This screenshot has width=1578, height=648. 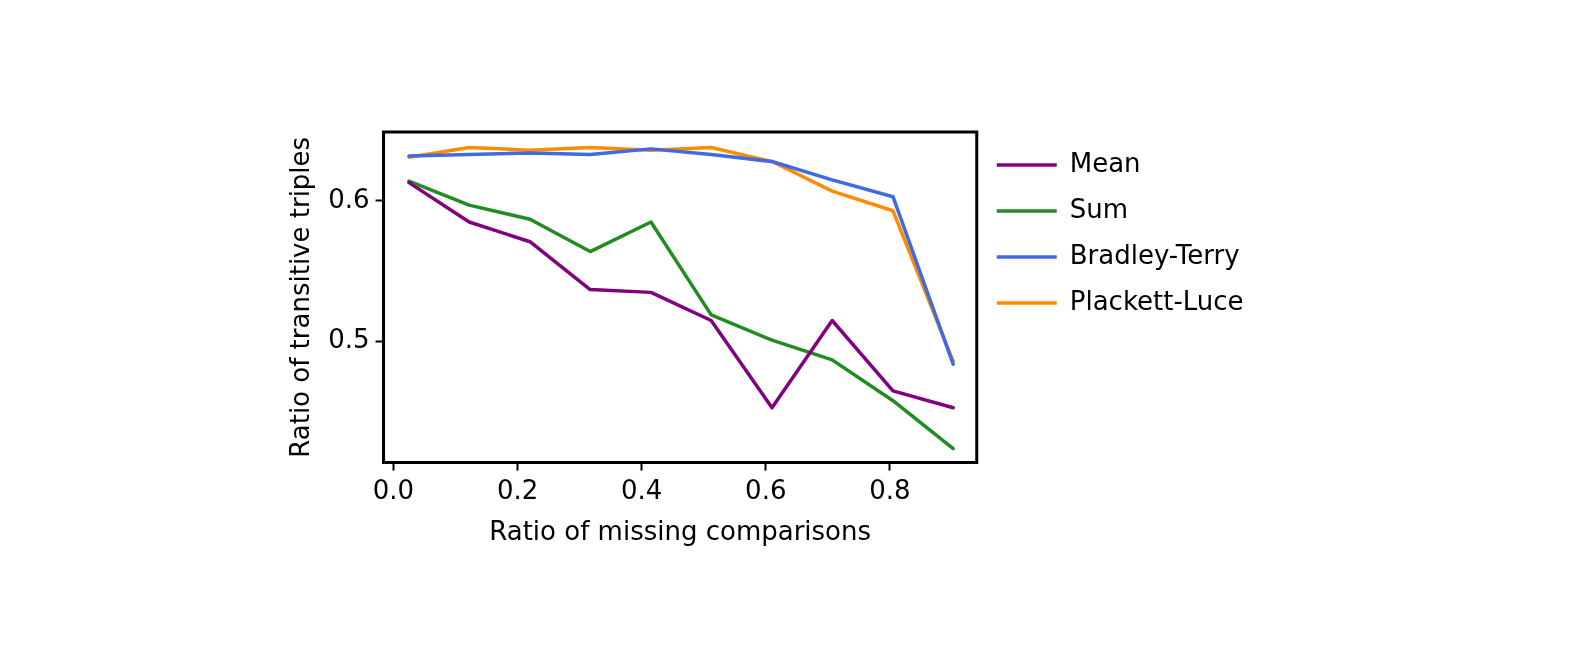 What do you see at coordinates (1154, 254) in the screenshot?
I see `legend-label: Bradley-Terry` at bounding box center [1154, 254].